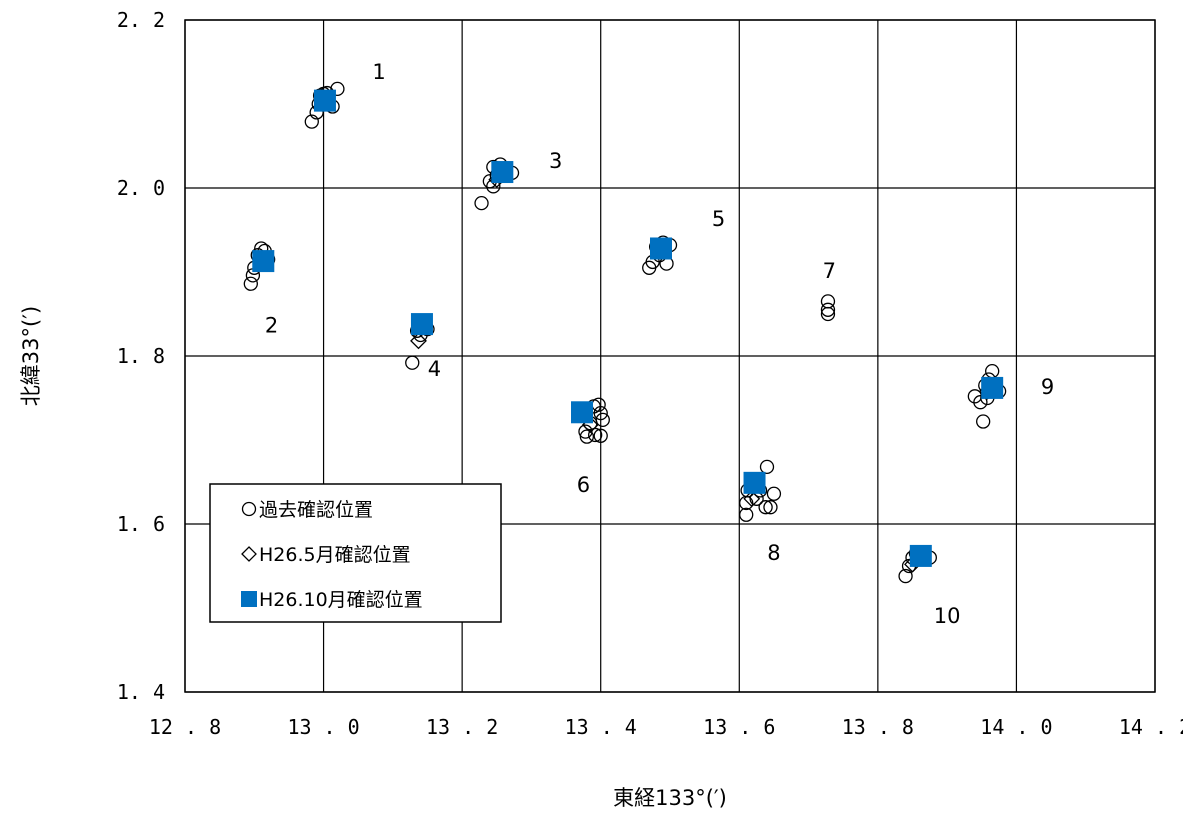  Describe the element at coordinates (601, 727) in the screenshot. I see `x-tick-label: 13 . 4` at that location.